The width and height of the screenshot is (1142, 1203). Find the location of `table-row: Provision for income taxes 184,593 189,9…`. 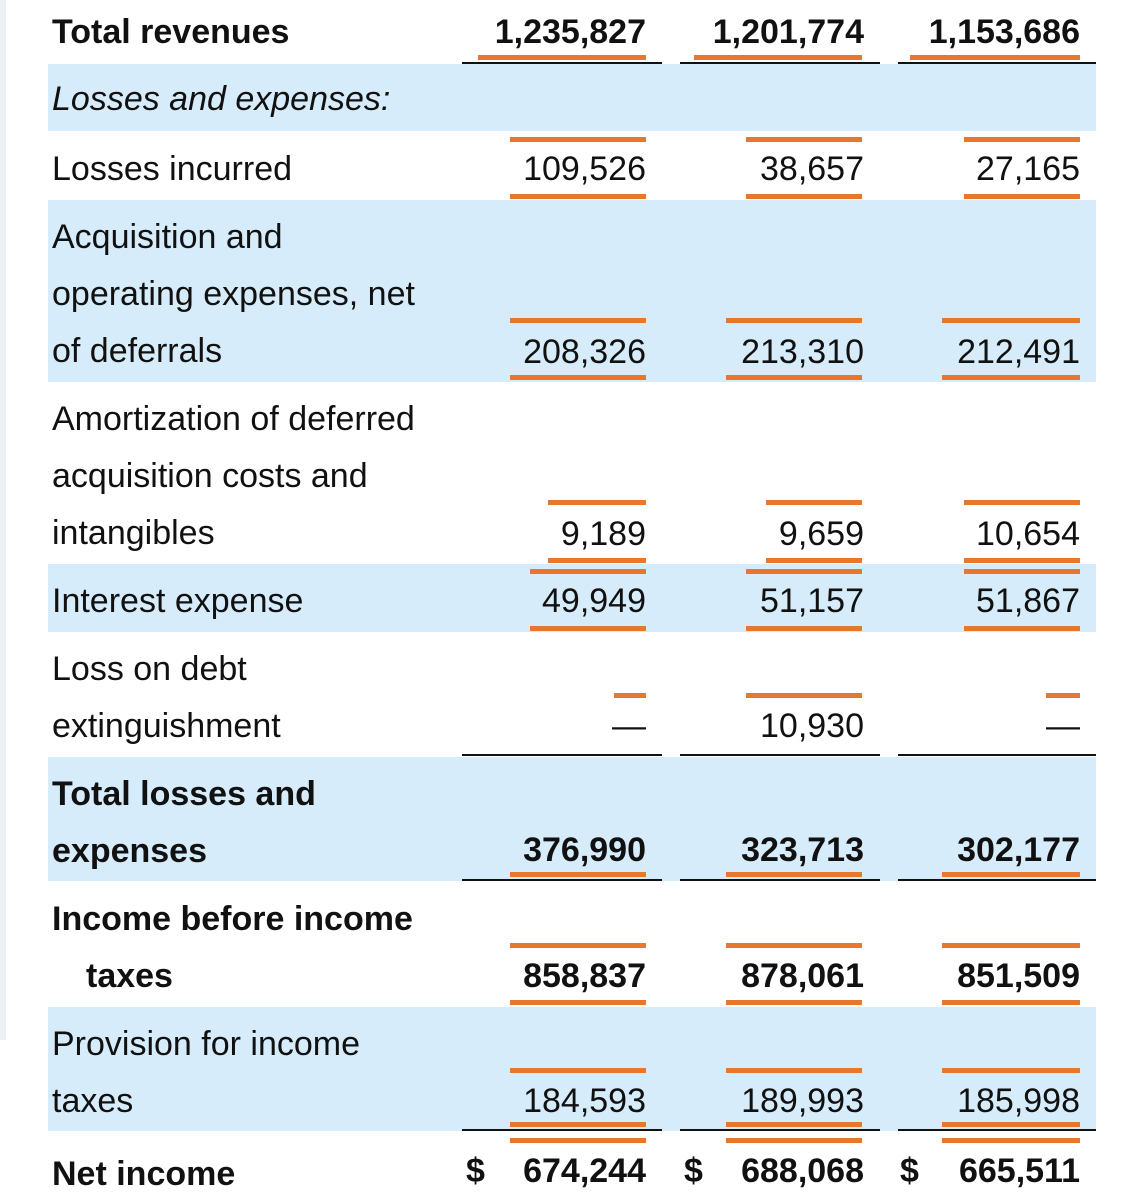

table-row: Provision for income taxes 184,593 189,9… is located at coordinates (572, 1069).